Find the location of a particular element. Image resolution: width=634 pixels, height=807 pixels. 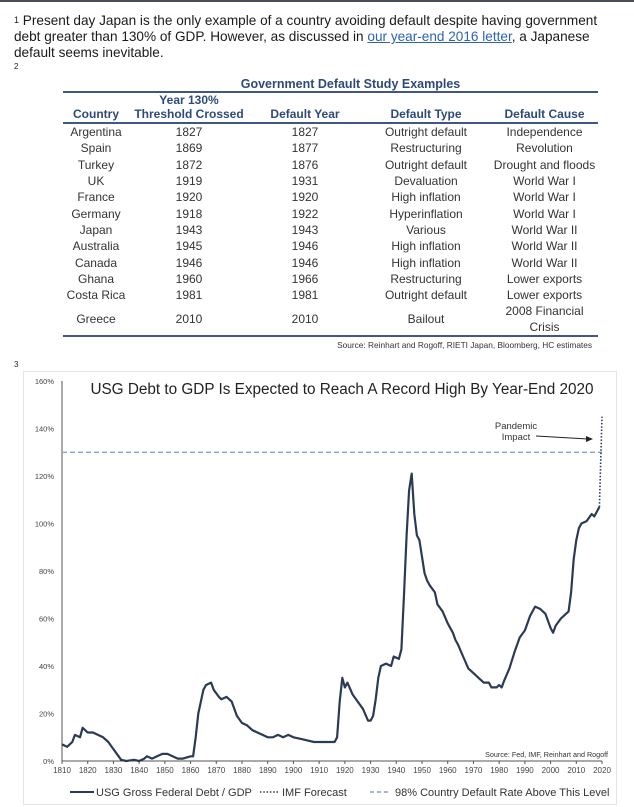

y-axis: 0% 20% 40% 60% 80% 100% 120% 140% 160% is located at coordinates (49, 571).